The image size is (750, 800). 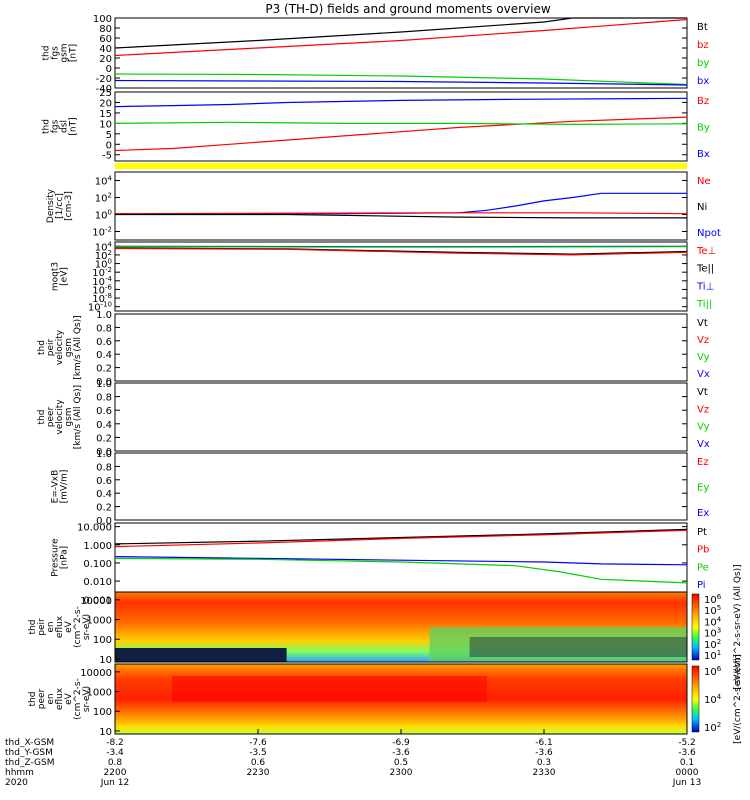 I want to click on y-axis-label-line: fgs, so click(x=56, y=126).